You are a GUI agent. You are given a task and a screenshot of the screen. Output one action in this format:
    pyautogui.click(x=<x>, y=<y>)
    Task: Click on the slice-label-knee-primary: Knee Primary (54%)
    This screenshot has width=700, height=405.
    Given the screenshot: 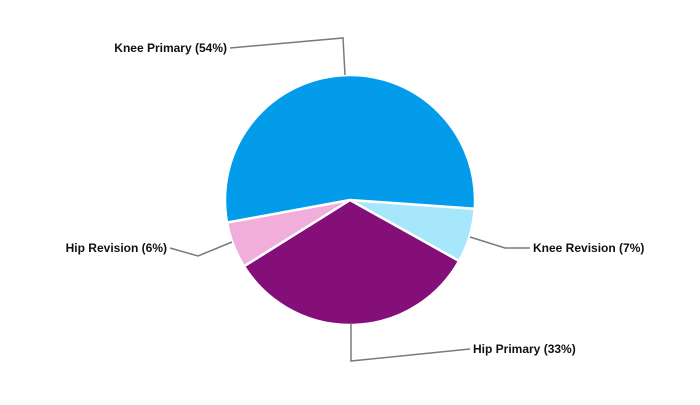 What is the action you would take?
    pyautogui.click(x=170, y=48)
    